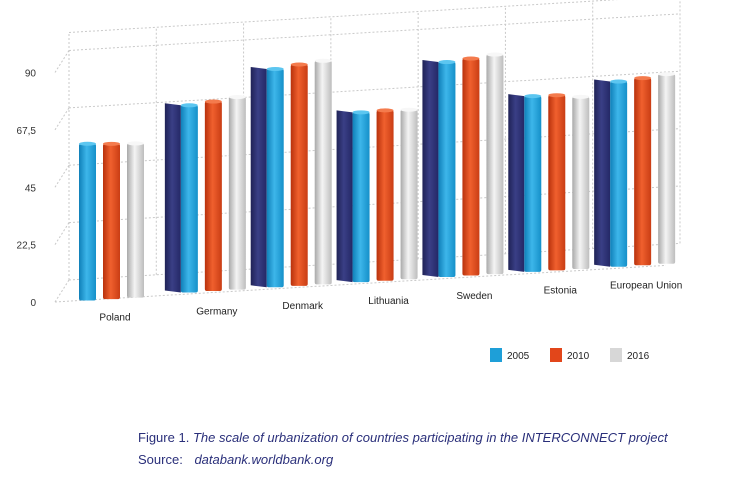  I want to click on y-tick-label: 0, so click(33, 303).